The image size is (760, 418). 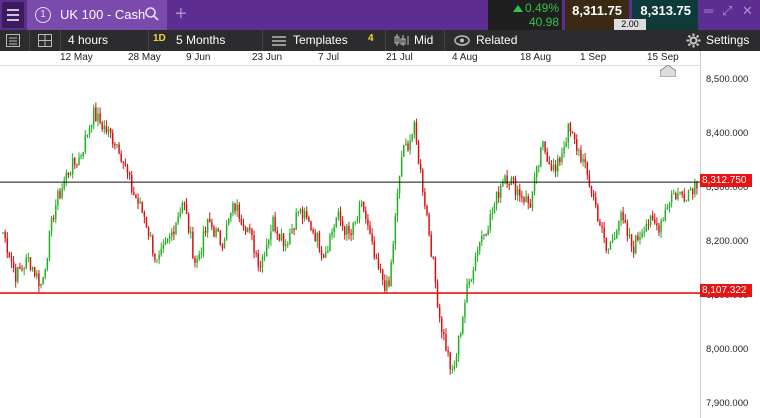 I want to click on settings-button: Settings, so click(x=728, y=40).